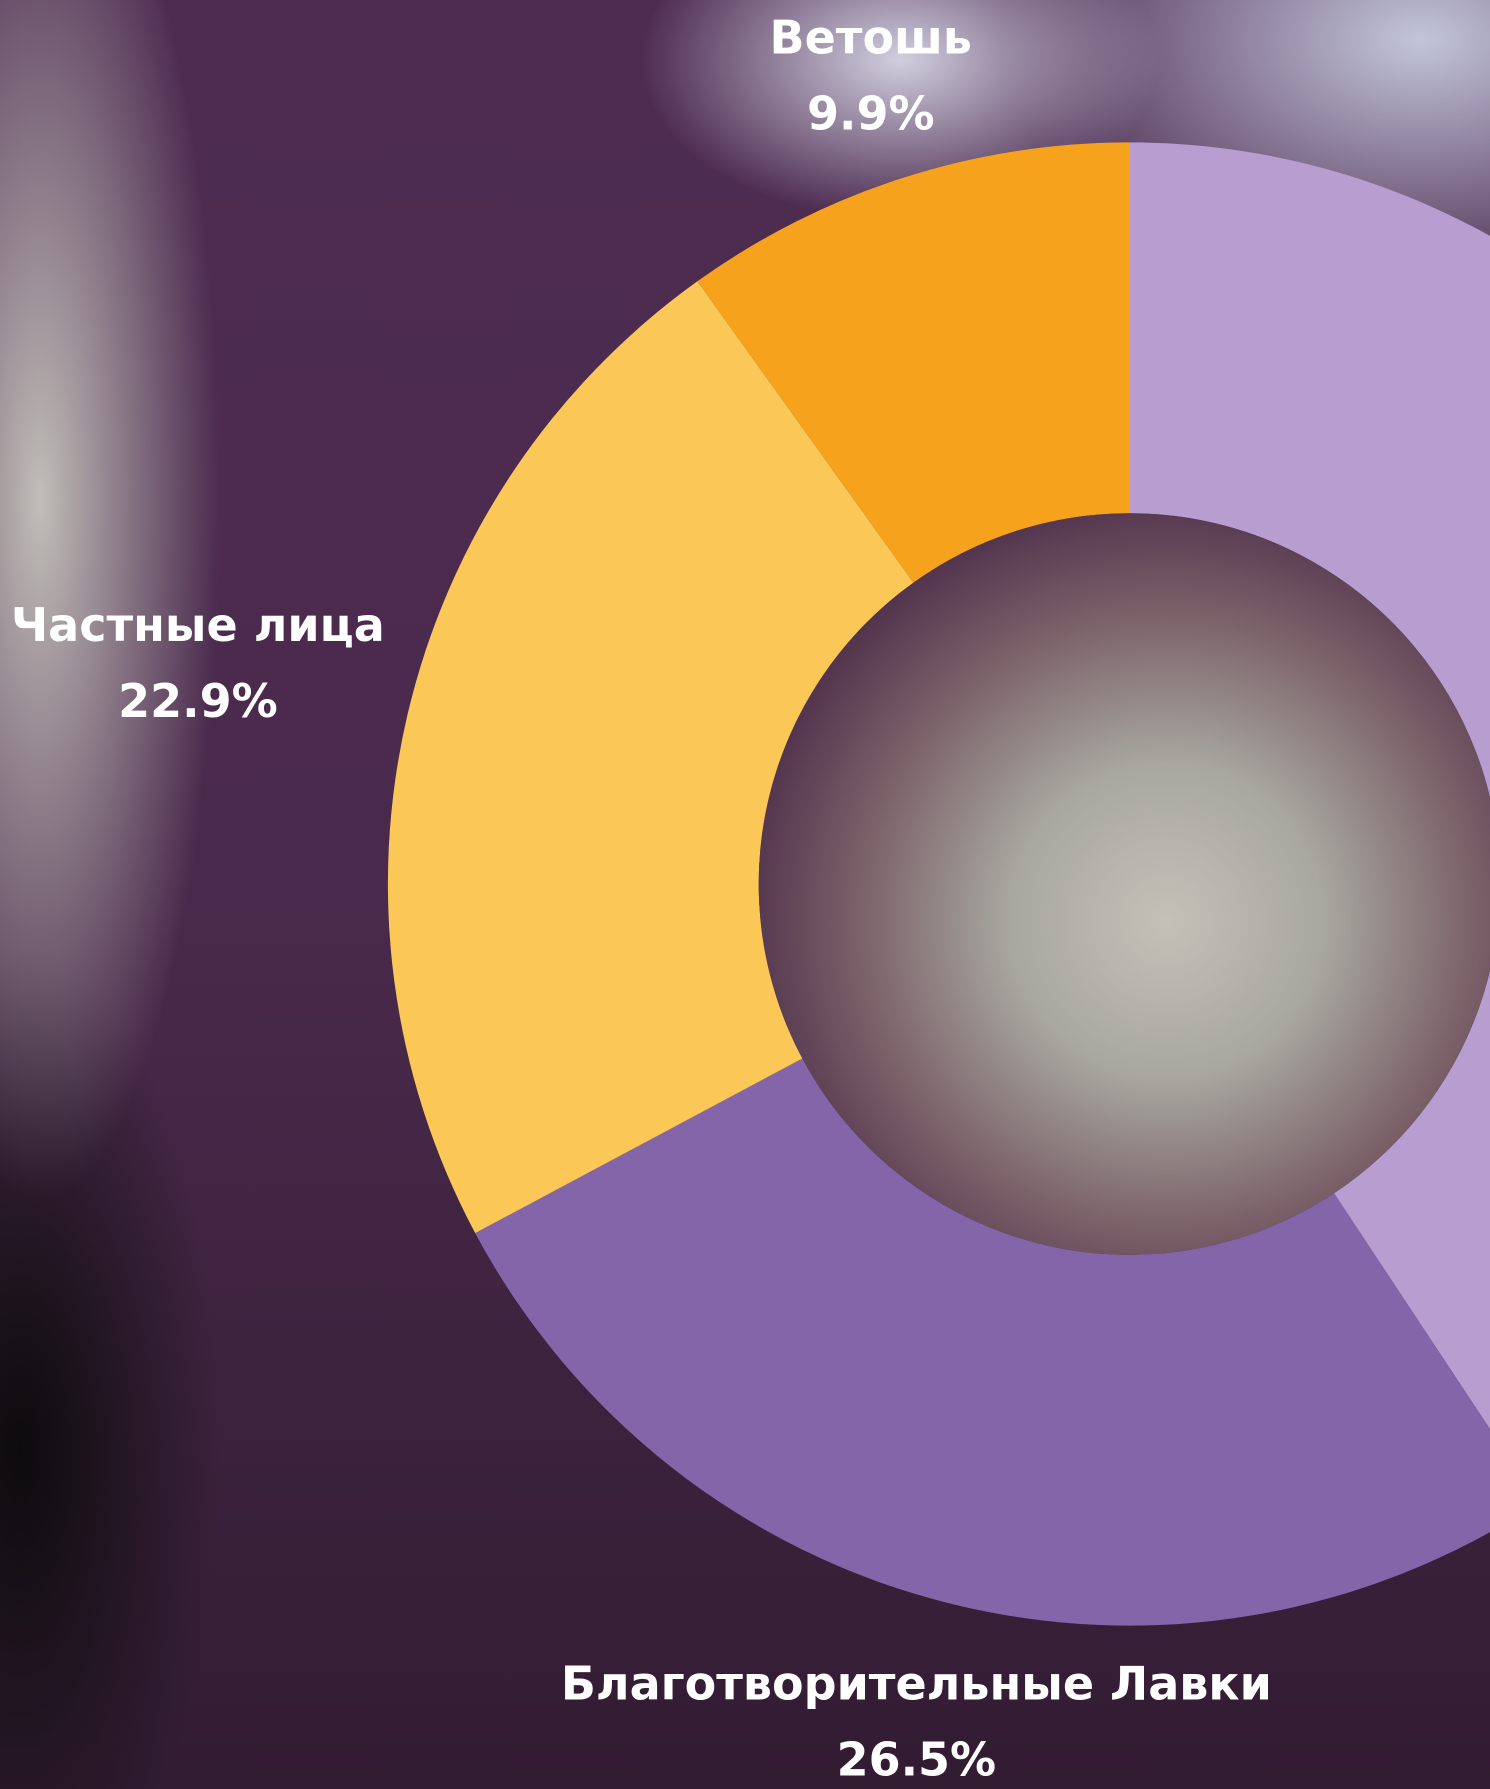 The image size is (1490, 1789). Describe the element at coordinates (917, 1760) in the screenshot. I see `slice-value: 26.5%` at that location.